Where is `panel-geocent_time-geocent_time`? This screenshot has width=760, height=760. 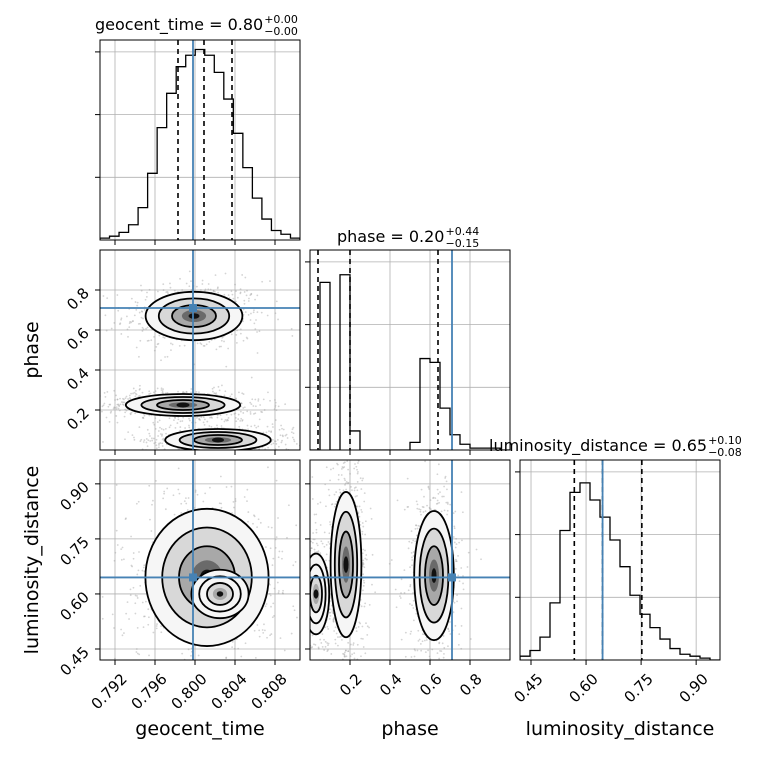
panel-geocent_time-geocent_time is located at coordinates (198, 142).